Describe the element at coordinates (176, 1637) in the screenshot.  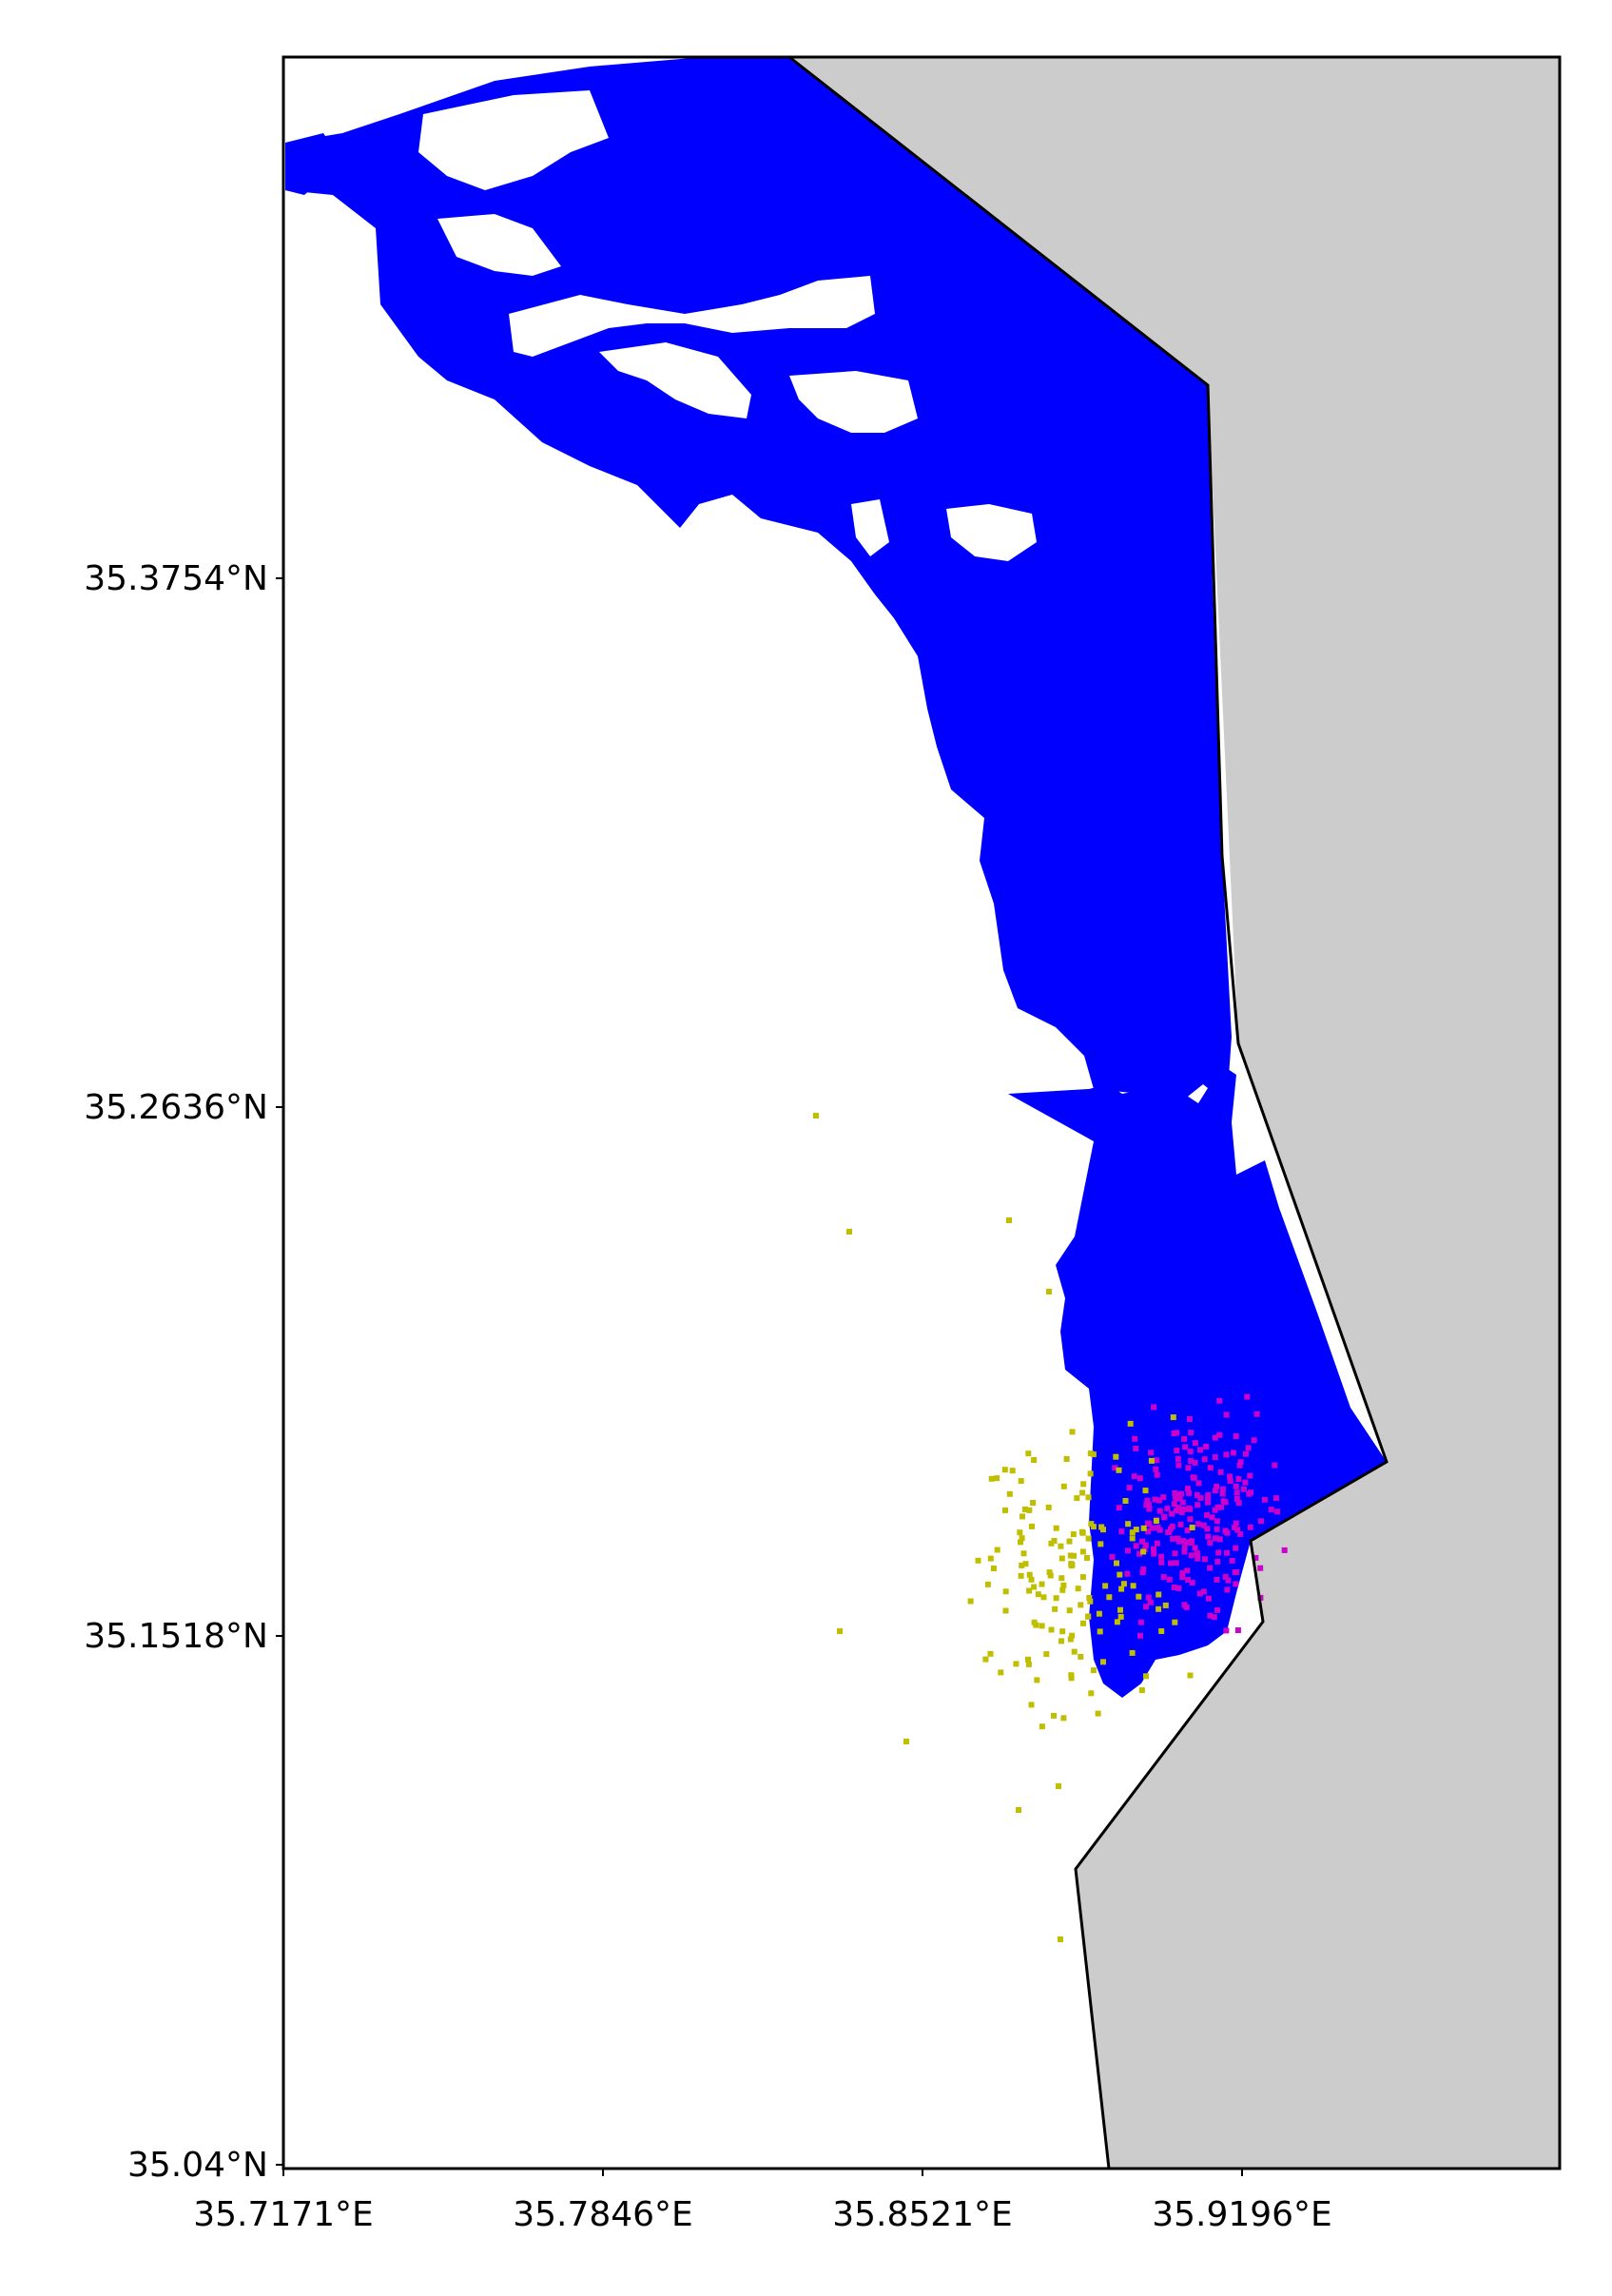
I see `lat-tick-label-3: 35.1518°N` at that location.